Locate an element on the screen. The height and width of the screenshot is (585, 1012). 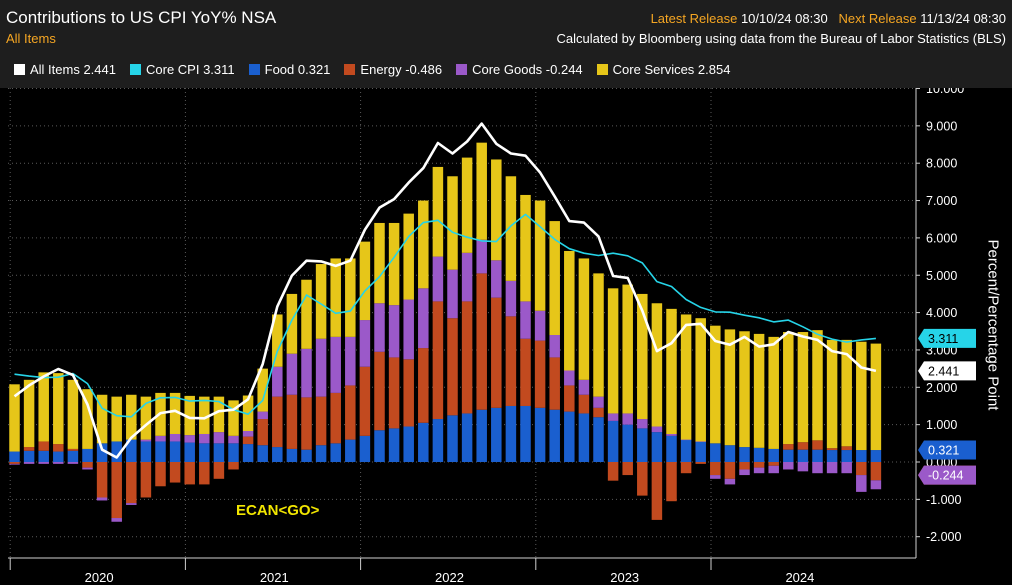
last-value-tag-label: 2.441 is located at coordinates (943, 371).